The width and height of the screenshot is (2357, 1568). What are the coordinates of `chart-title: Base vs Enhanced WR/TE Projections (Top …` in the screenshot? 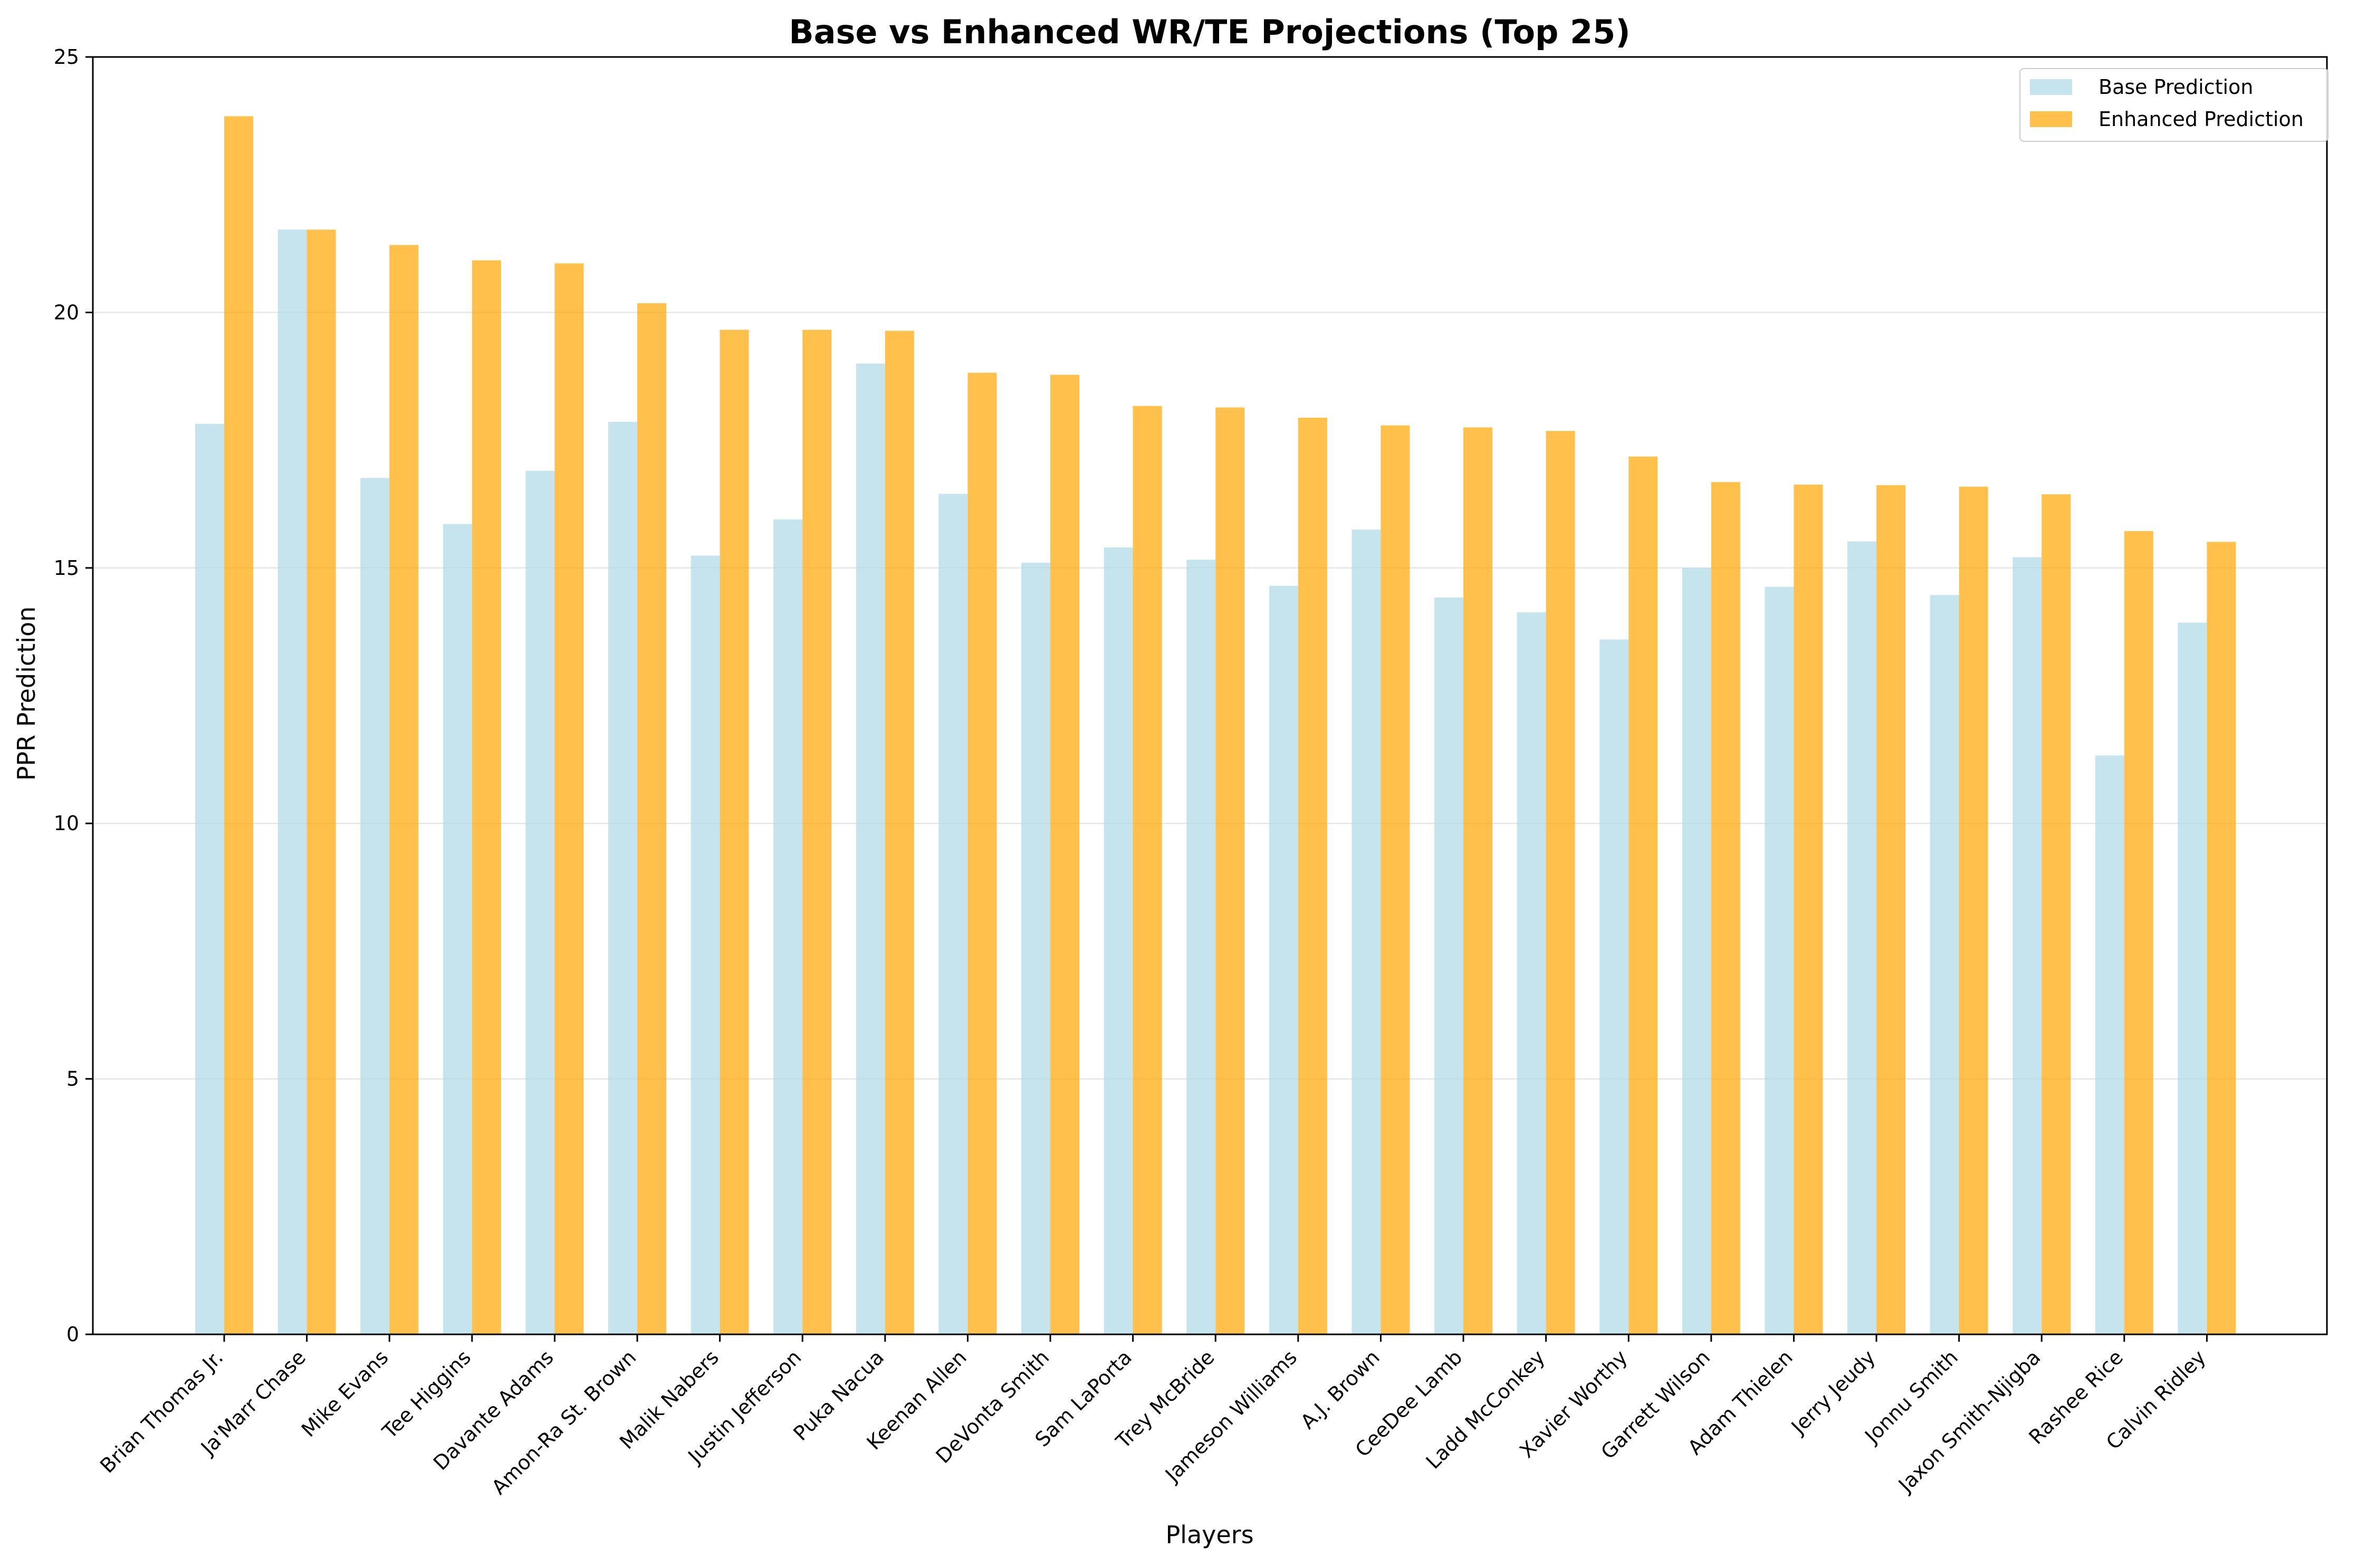 It's located at (1209, 32).